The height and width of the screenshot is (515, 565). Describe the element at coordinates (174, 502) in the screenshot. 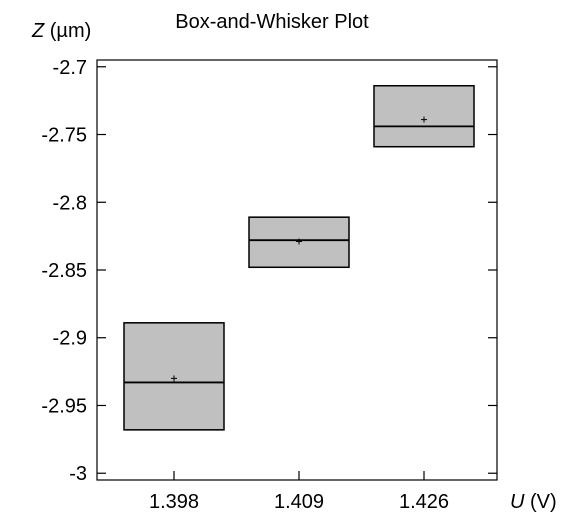

I see `x-tick-label: 1.398` at that location.